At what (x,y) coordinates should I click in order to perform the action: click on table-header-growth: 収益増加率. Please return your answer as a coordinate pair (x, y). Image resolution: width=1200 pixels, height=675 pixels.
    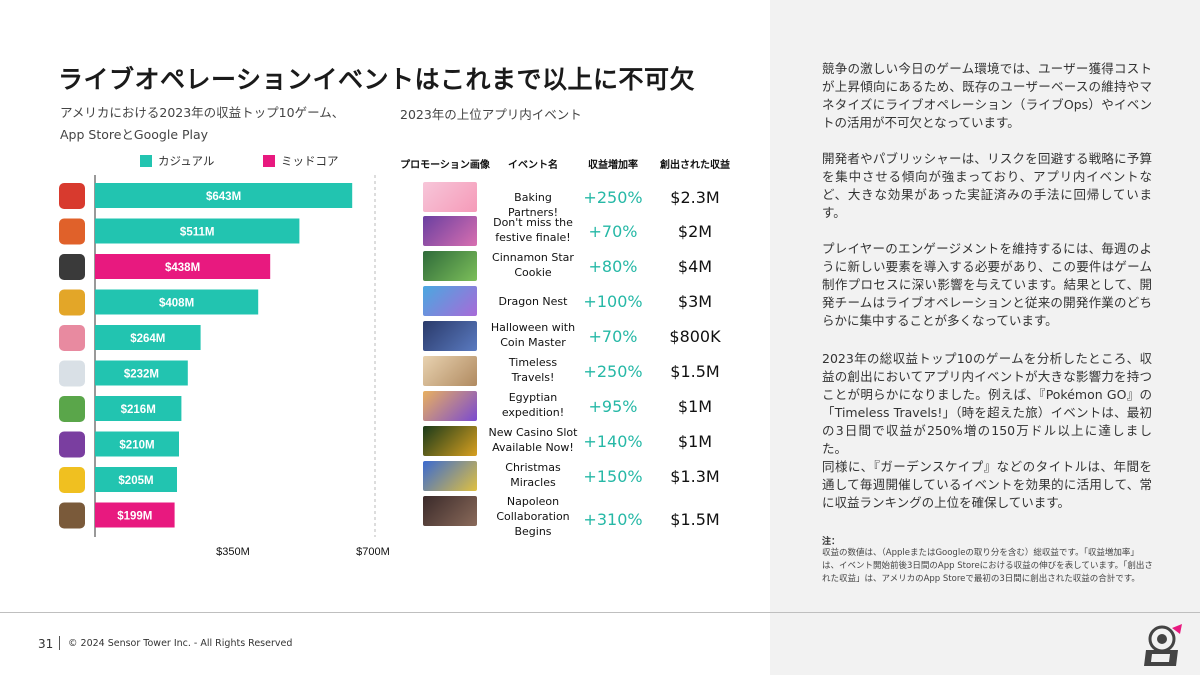
    Looking at the image, I should click on (613, 165).